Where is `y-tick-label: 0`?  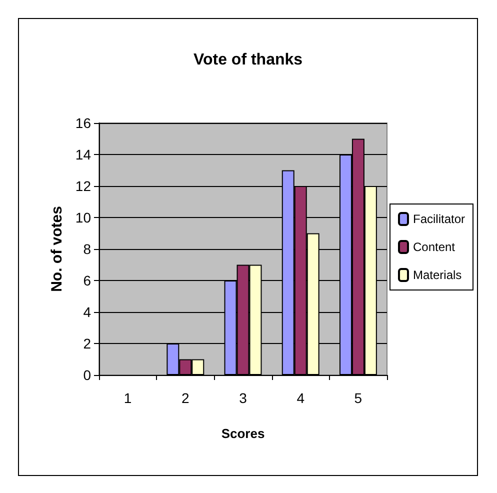
y-tick-label: 0 is located at coordinates (87, 375).